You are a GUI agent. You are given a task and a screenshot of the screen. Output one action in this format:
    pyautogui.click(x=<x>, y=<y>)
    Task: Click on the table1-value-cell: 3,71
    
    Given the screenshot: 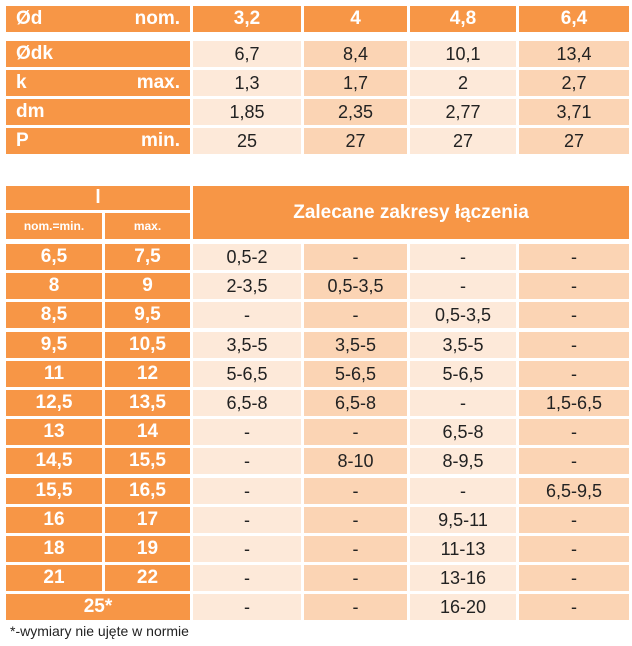 What is the action you would take?
    pyautogui.click(x=574, y=112)
    